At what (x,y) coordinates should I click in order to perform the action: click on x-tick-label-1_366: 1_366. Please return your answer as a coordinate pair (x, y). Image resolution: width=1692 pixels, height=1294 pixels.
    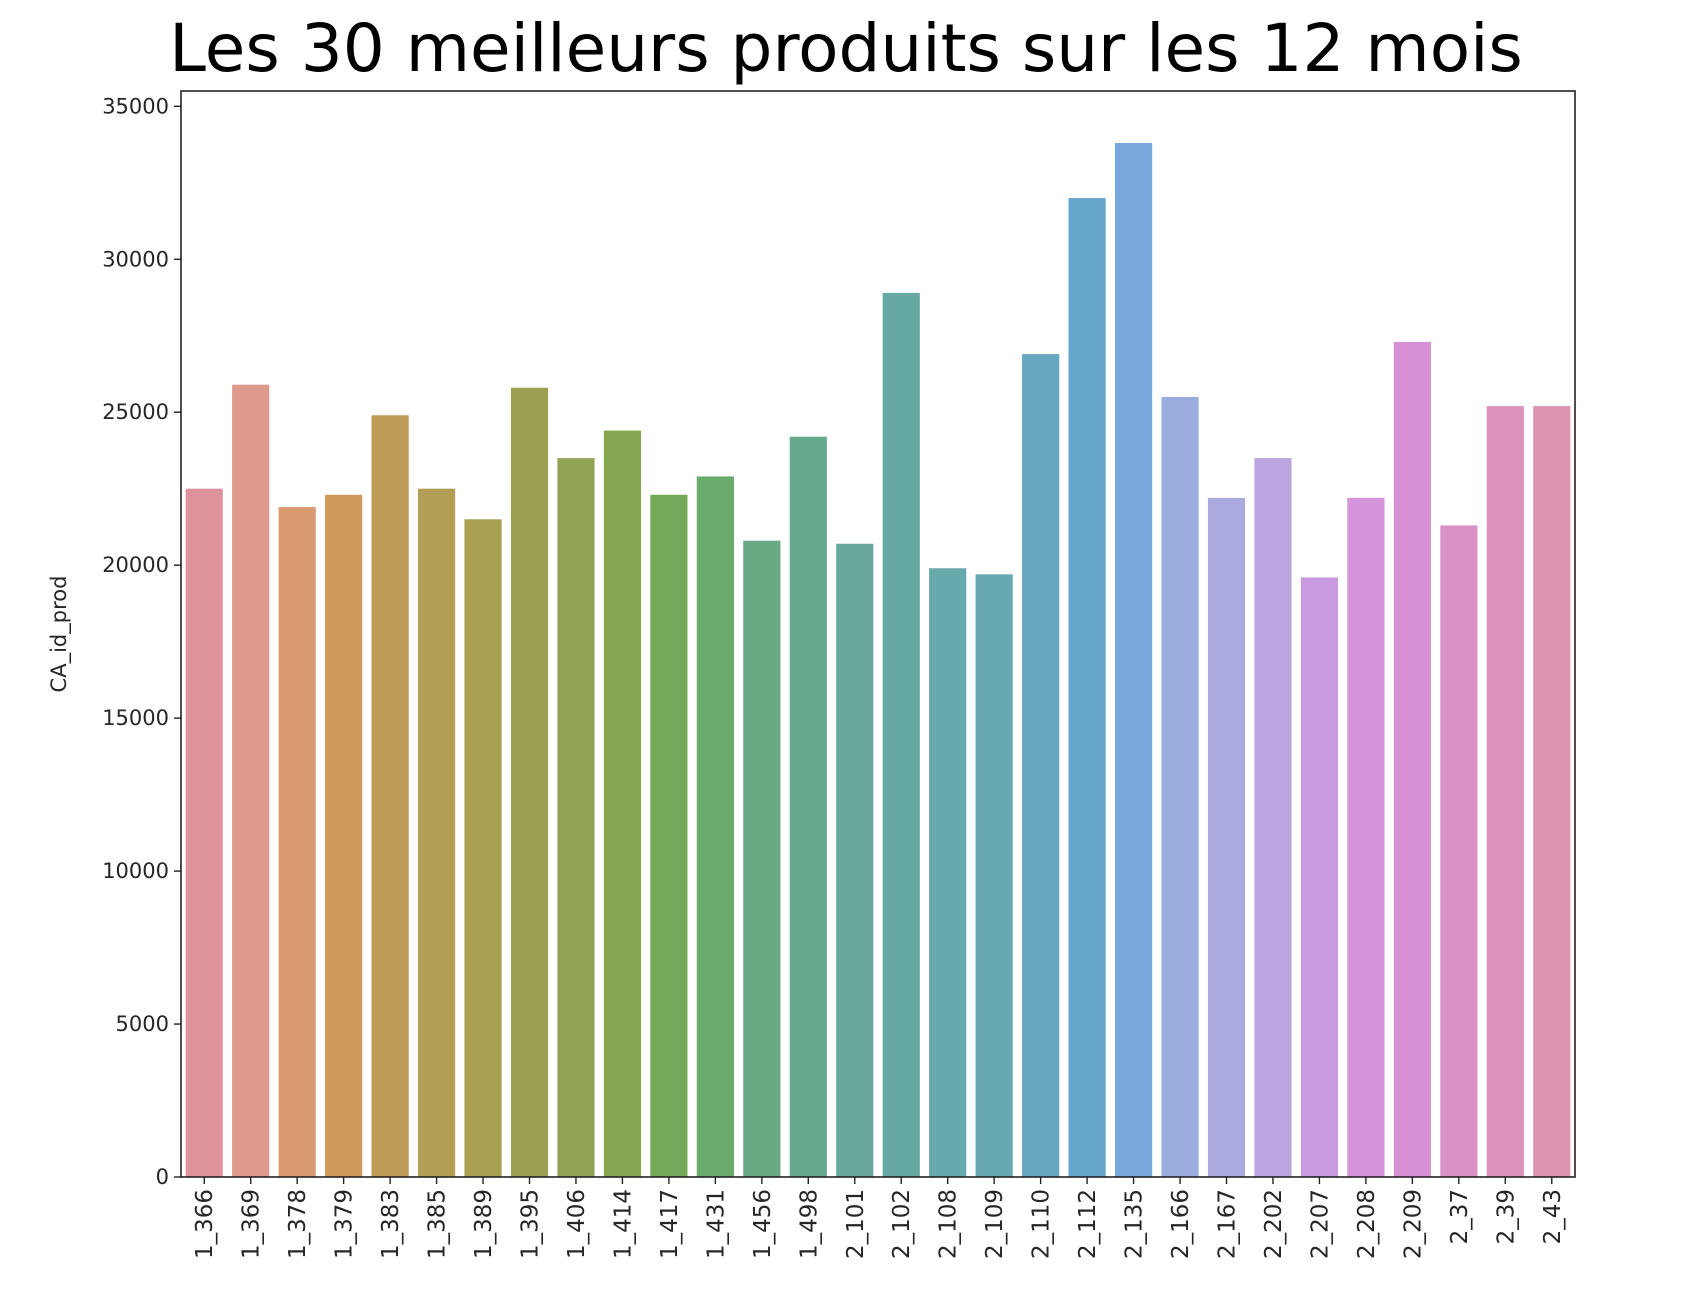
    Looking at the image, I should click on (205, 1224).